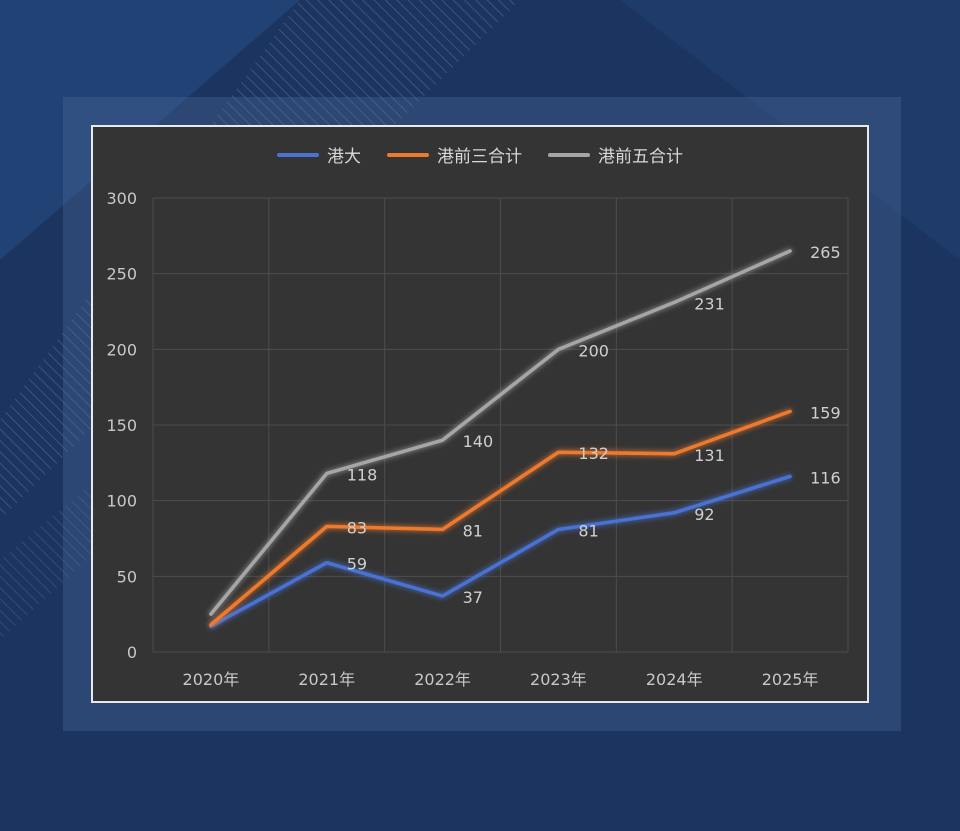 This screenshot has width=960, height=831. I want to click on data-label-0-1: 59, so click(357, 564).